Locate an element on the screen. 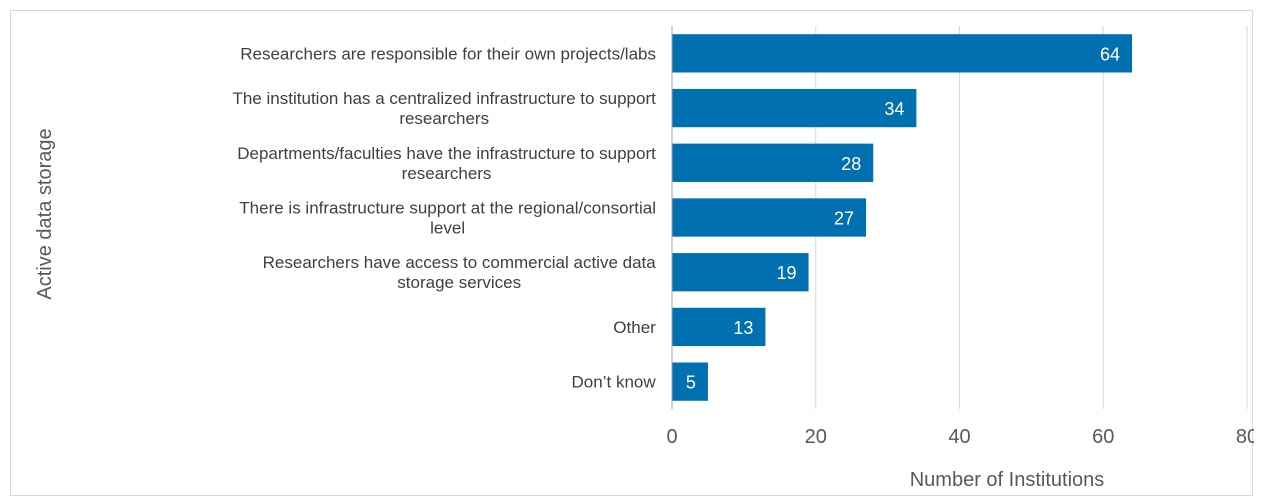  x-tick-label: 40 is located at coordinates (959, 437).